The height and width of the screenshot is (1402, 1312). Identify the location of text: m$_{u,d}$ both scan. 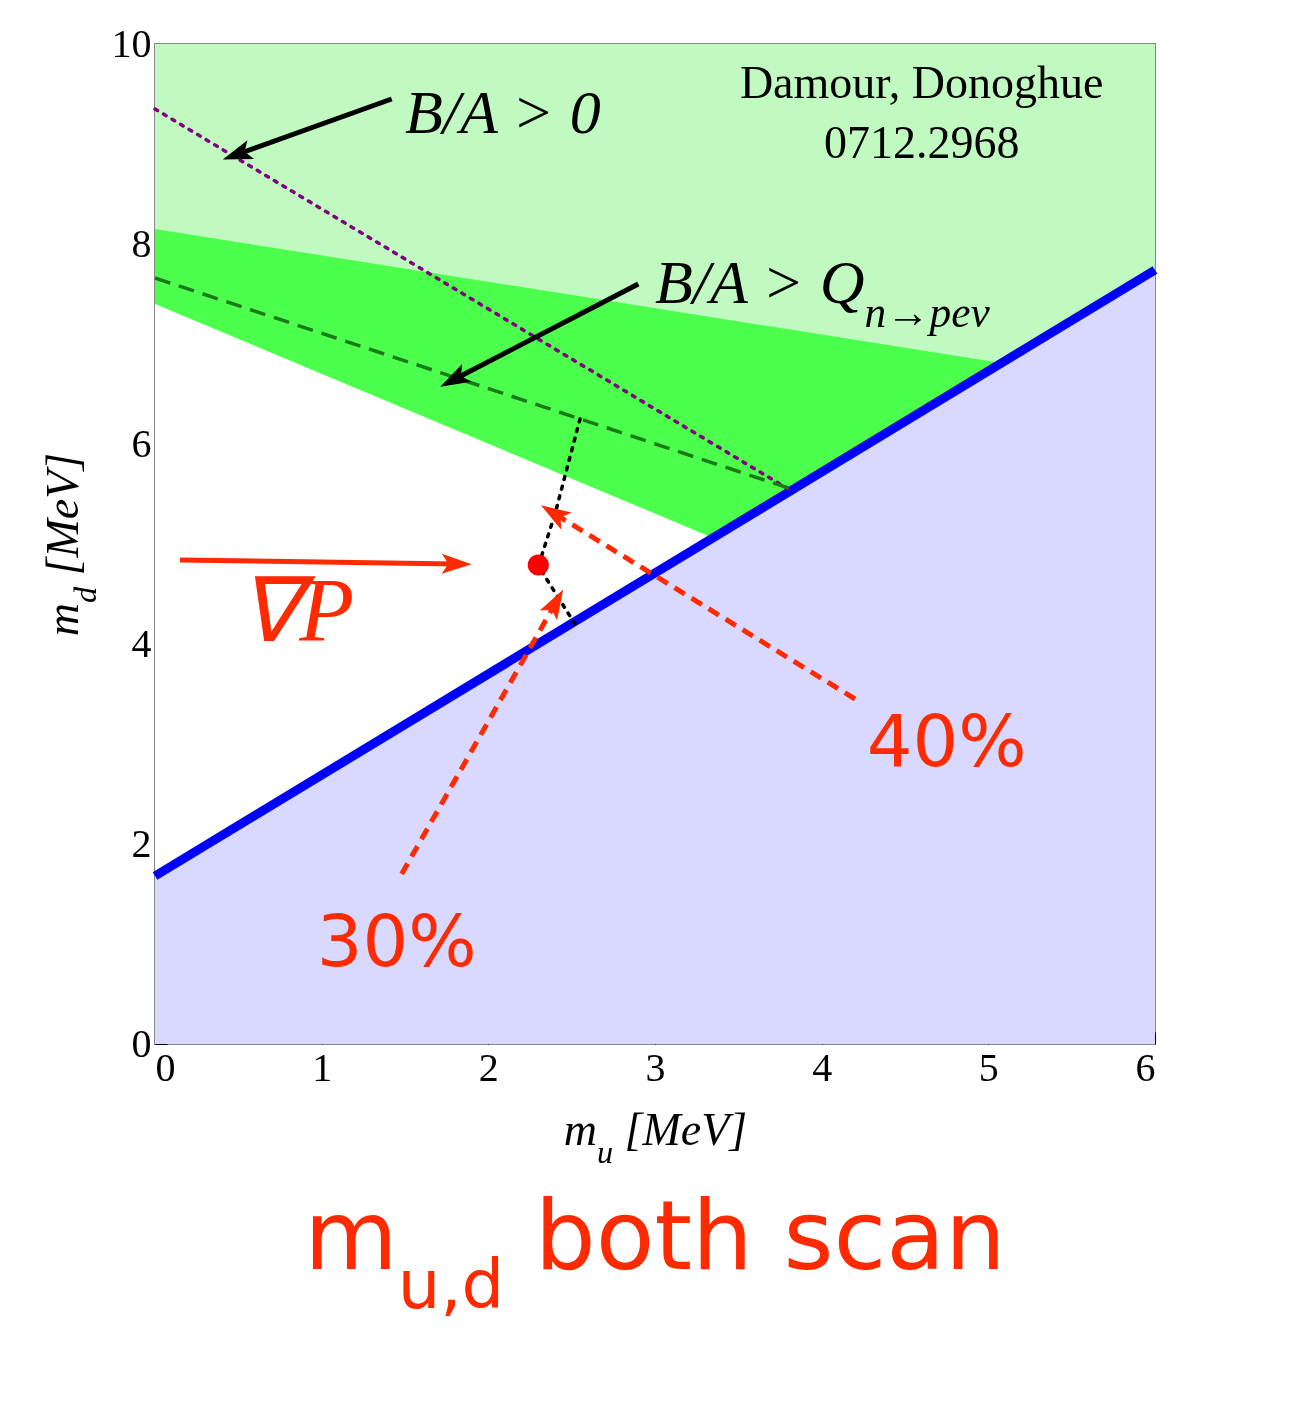
(655, 1252).